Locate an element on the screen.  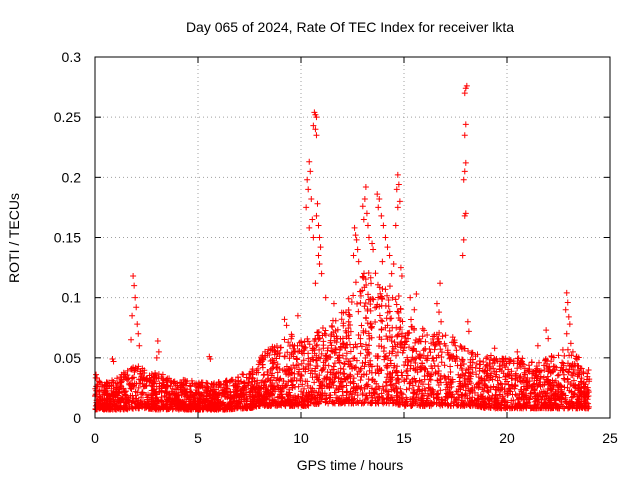
x-tick-label: 5 is located at coordinates (198, 438).